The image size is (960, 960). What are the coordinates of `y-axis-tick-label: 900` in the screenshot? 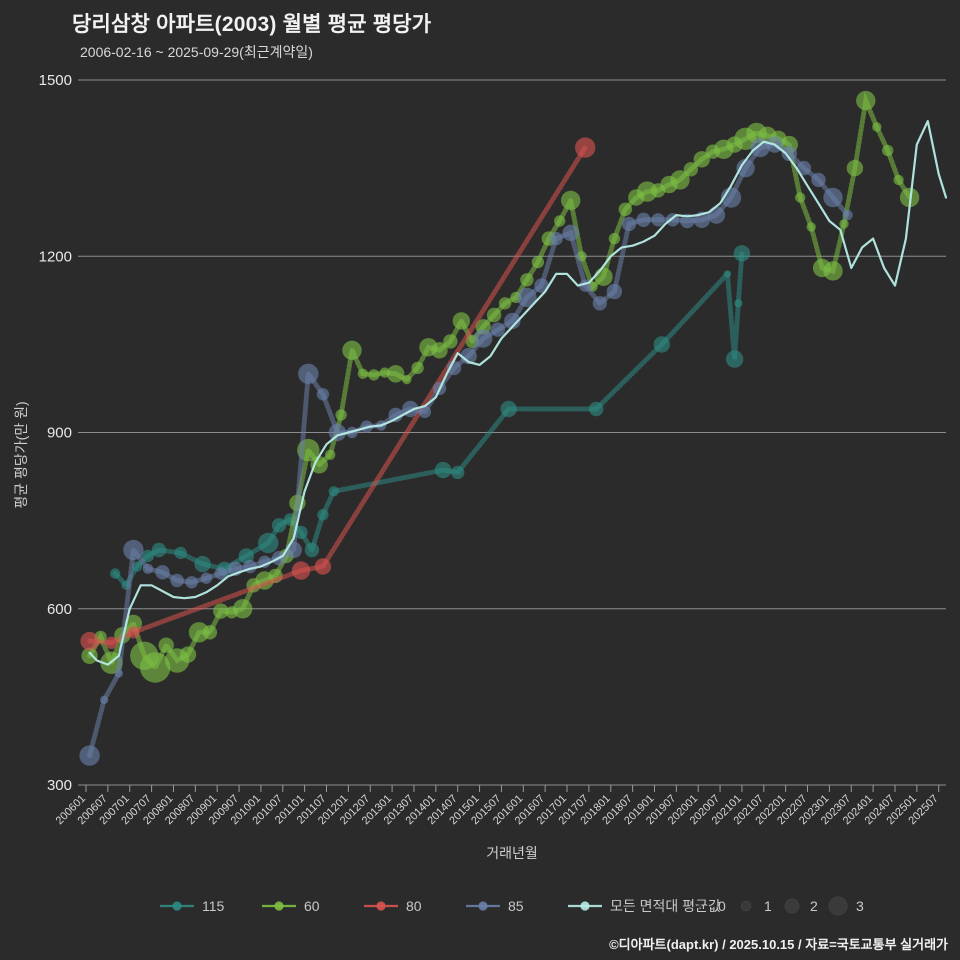 It's located at (59, 433).